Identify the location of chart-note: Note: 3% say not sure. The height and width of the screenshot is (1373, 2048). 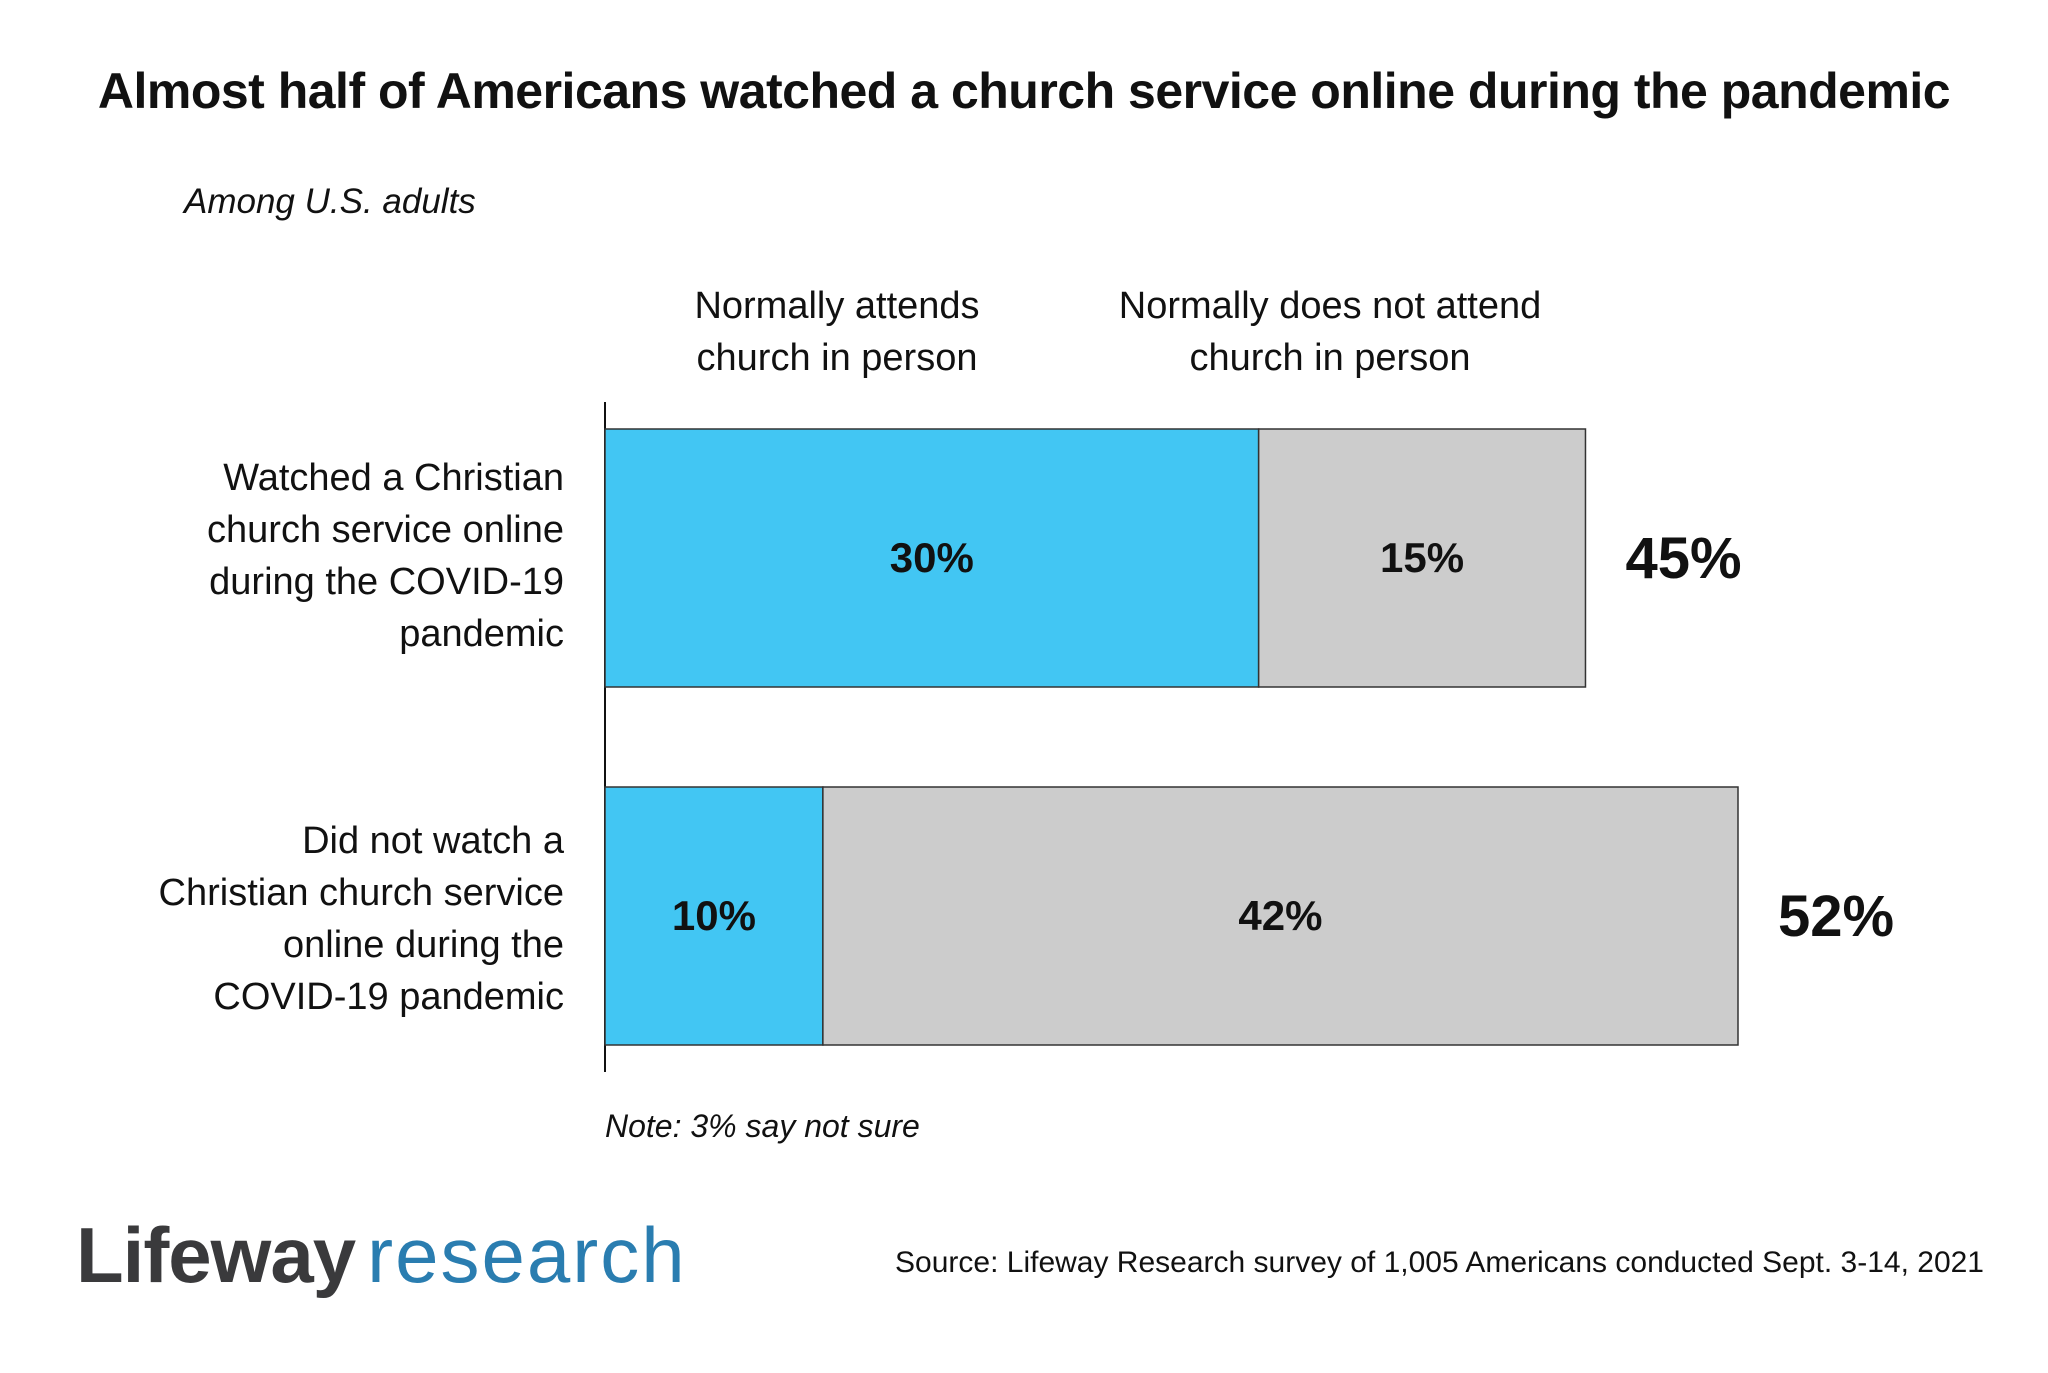
(762, 1126).